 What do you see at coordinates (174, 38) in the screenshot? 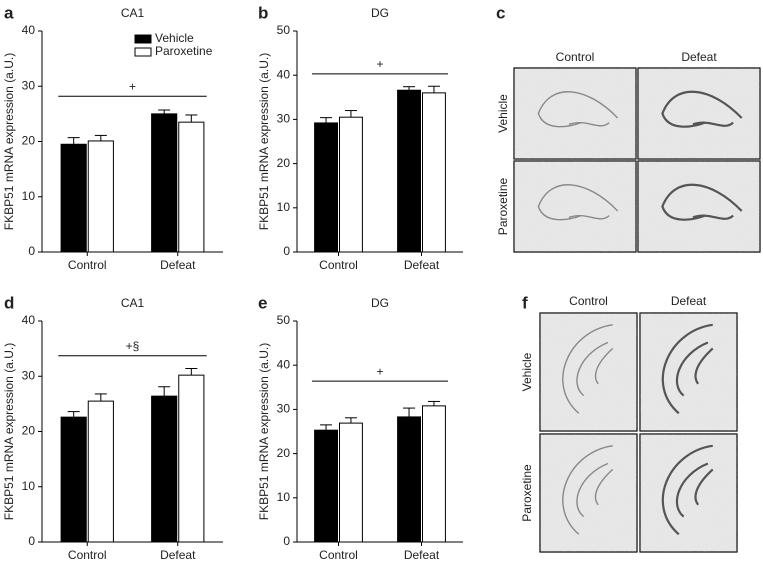
I see `legend-label: Vehicle` at bounding box center [174, 38].